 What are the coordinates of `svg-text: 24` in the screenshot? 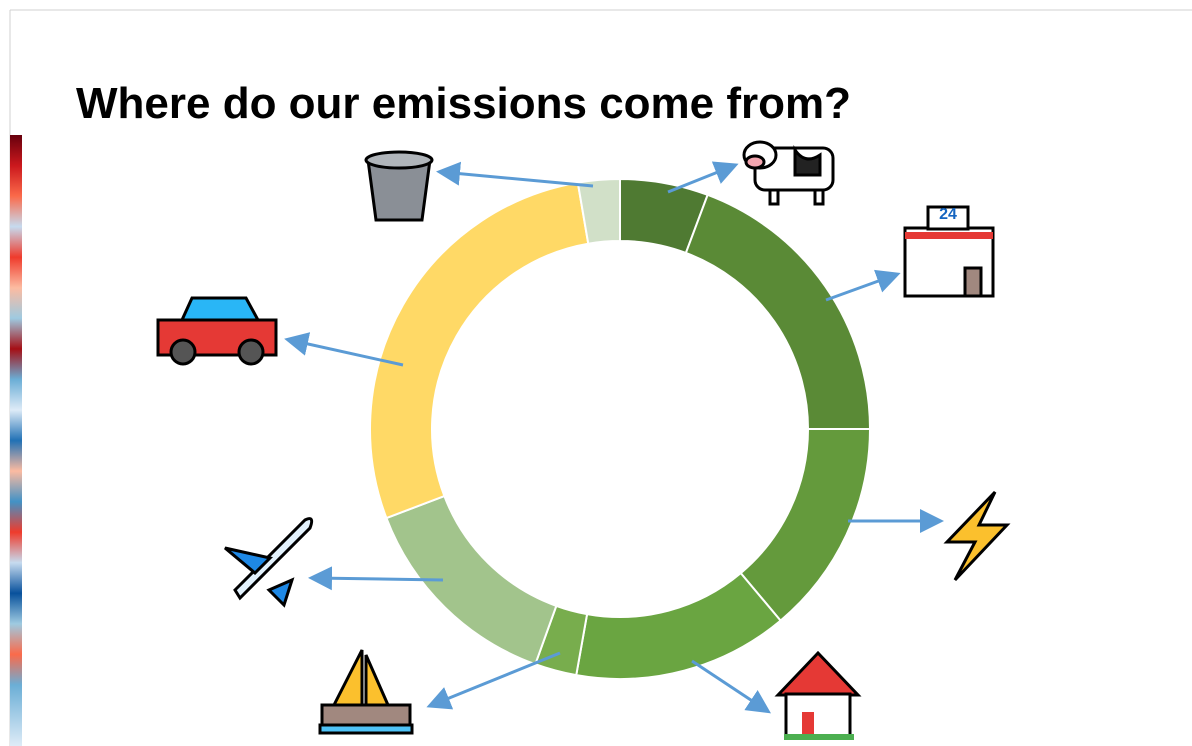 It's located at (948, 214).